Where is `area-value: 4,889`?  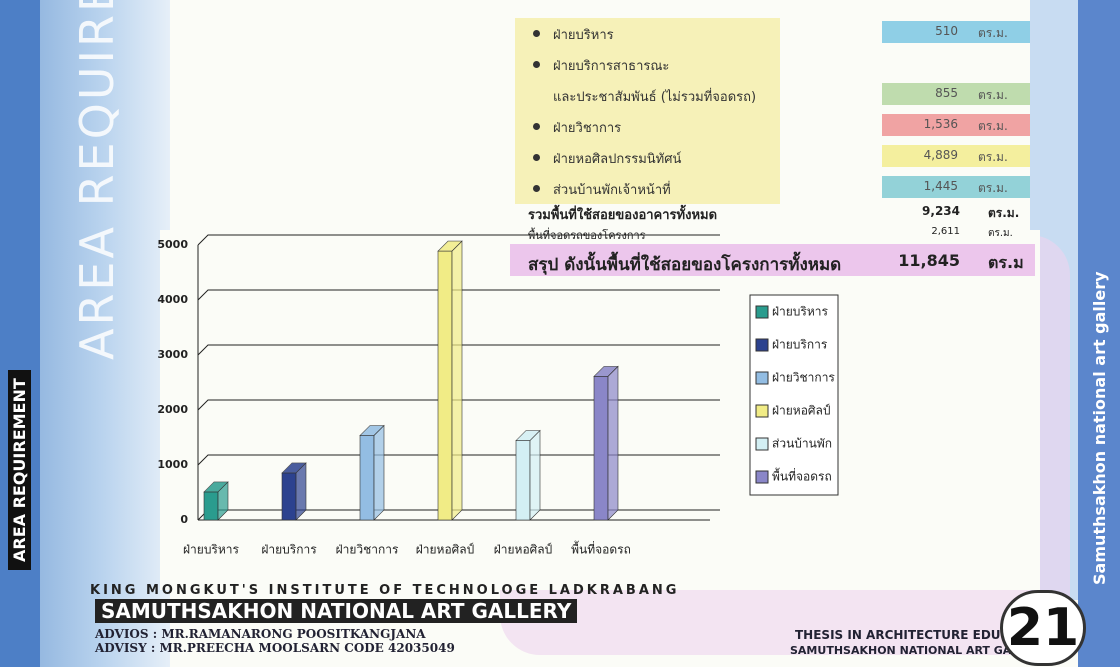
area-value: 4,889 is located at coordinates (940, 155).